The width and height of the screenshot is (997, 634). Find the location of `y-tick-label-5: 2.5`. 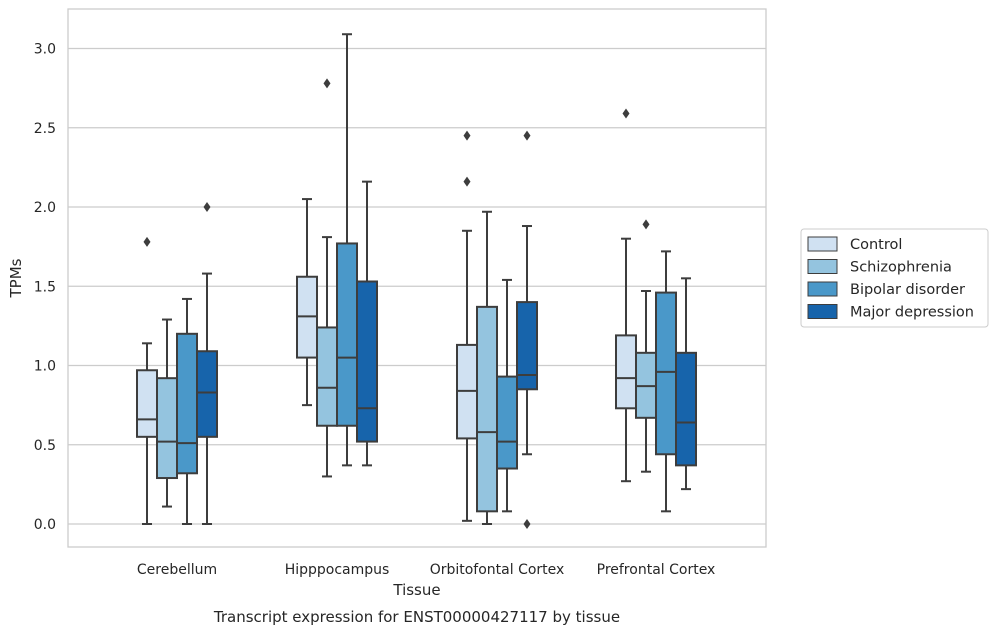

y-tick-label-5: 2.5 is located at coordinates (45, 129).